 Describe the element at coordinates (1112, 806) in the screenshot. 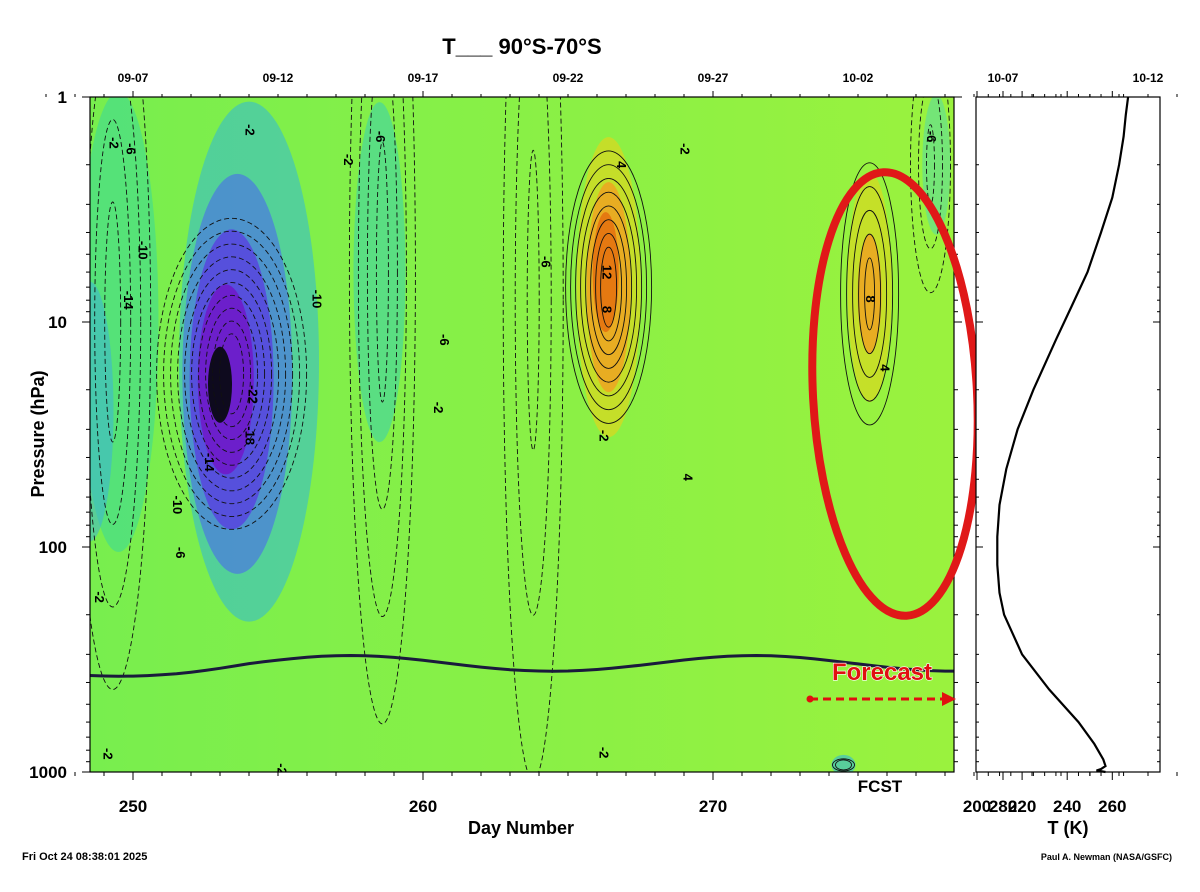

I see `profile-x-tick-label: 260` at that location.